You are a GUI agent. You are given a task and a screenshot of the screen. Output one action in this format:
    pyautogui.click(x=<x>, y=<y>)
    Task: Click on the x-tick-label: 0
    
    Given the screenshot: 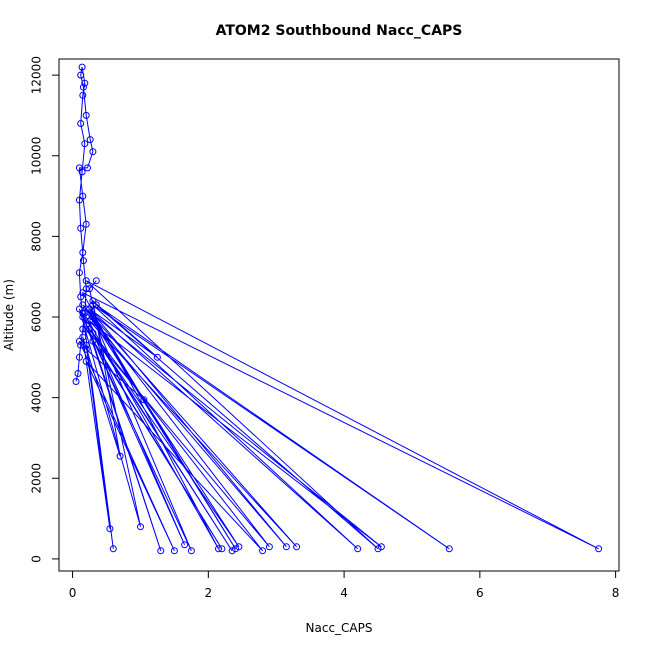 What is the action you would take?
    pyautogui.click(x=73, y=593)
    